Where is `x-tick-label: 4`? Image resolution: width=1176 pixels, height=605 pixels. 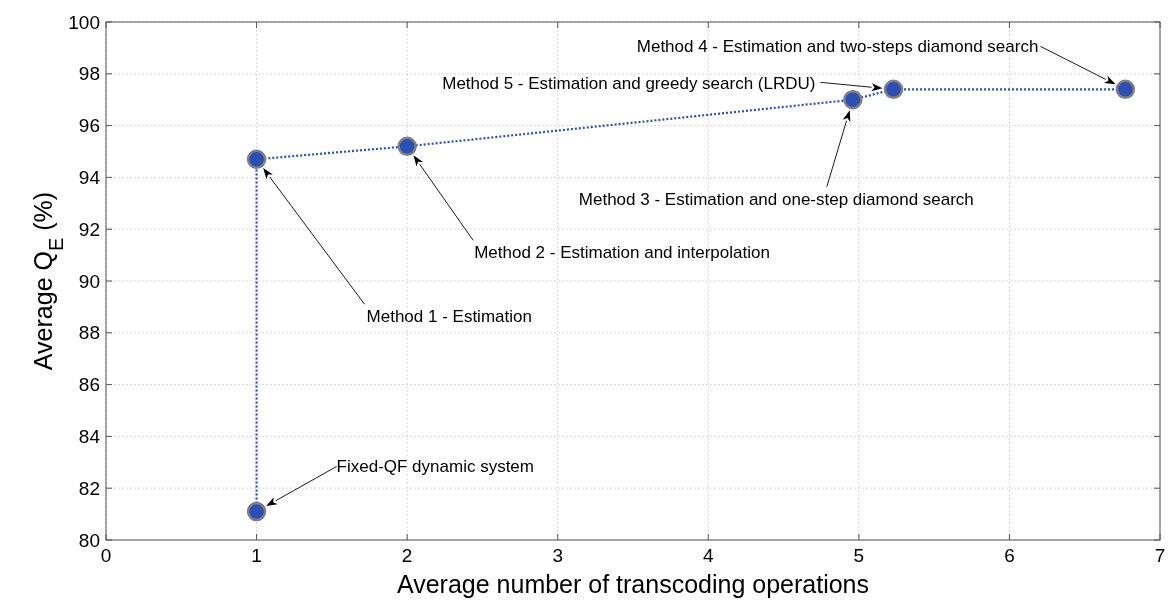 x-tick-label: 4 is located at coordinates (708, 555).